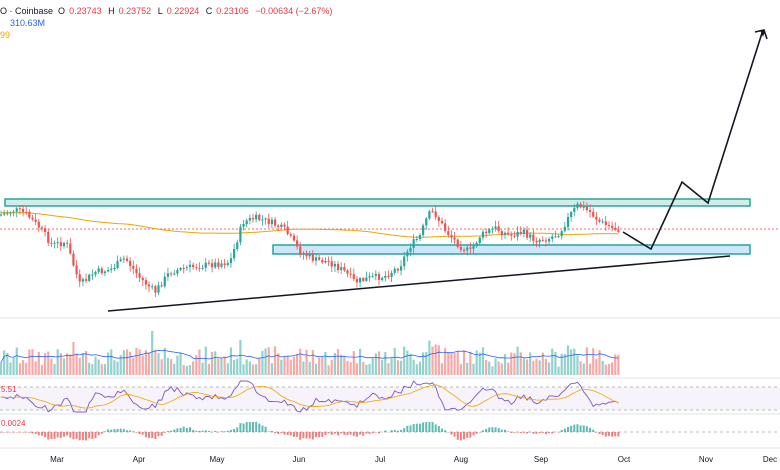  Describe the element at coordinates (419, 283) in the screenshot. I see `trendline` at that location.